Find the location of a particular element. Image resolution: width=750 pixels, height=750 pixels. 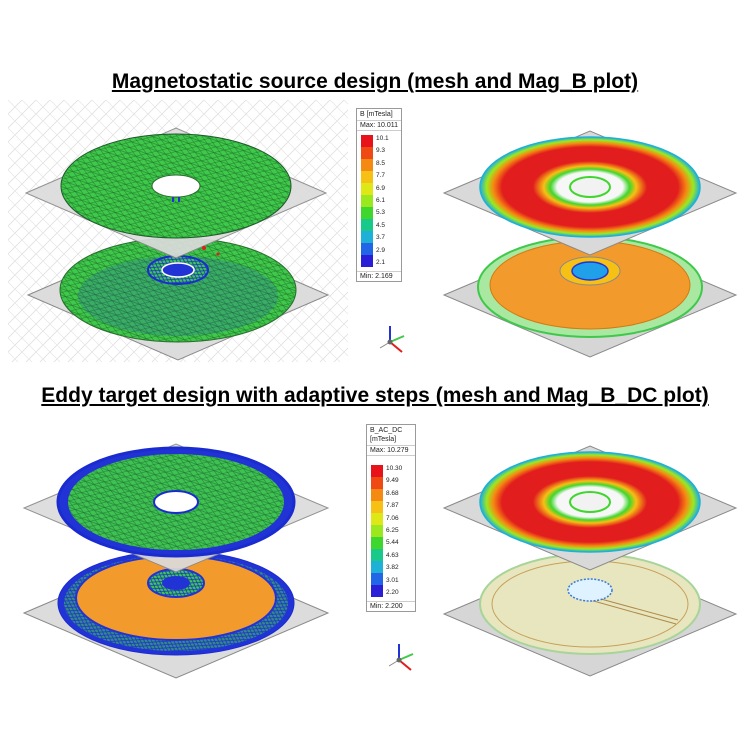

legend-tick-label: 2.9 is located at coordinates (381, 250).